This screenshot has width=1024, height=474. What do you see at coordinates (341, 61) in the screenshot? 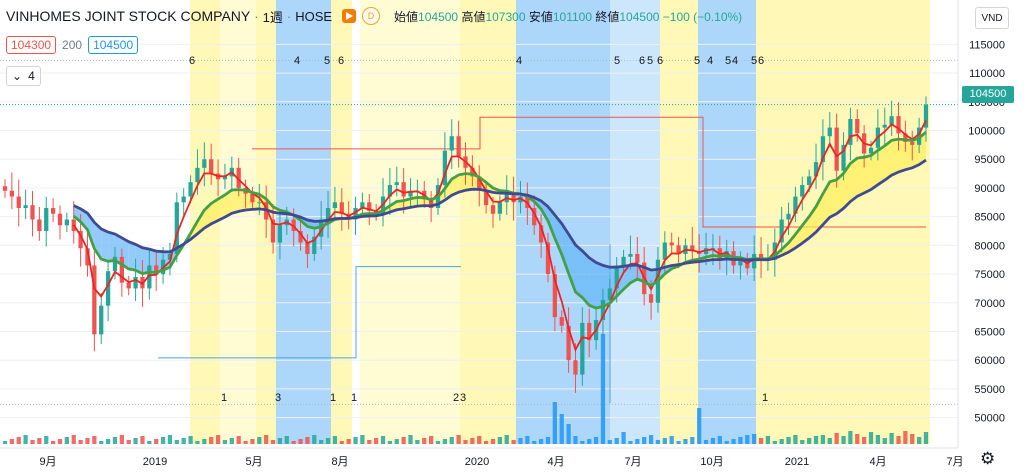
I see `event-label-top: 6` at bounding box center [341, 61].